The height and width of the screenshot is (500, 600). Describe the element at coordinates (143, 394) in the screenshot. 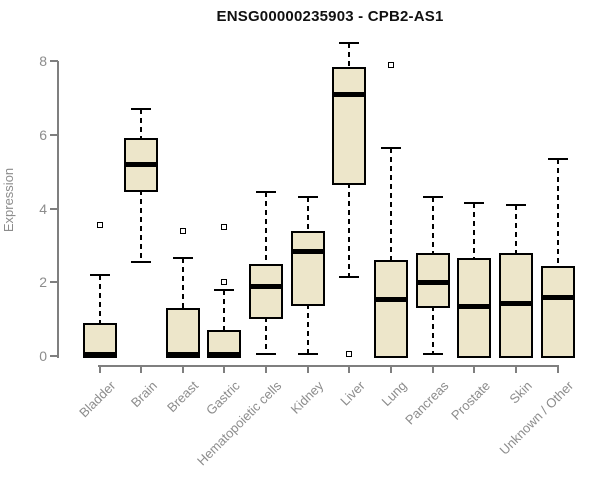

I see `x-tick-label: Brain` at that location.